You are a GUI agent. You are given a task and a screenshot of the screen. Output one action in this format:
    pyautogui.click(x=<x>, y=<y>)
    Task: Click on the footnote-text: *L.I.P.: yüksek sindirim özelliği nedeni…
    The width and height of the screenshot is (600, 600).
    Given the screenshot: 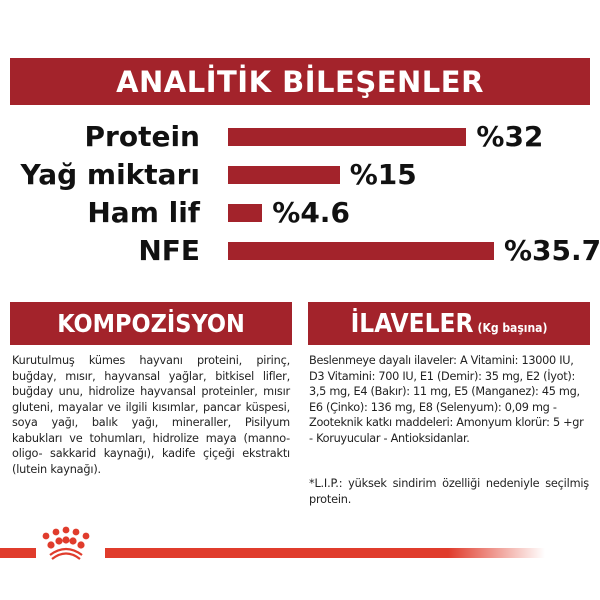 What is the action you would take?
    pyautogui.click(x=449, y=491)
    